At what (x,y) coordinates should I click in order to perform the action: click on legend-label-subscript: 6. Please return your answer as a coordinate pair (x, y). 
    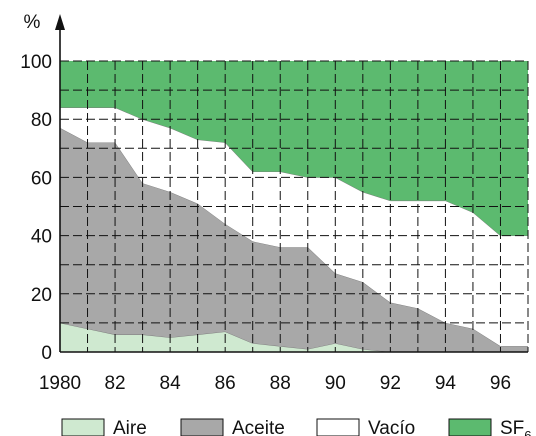
    Looking at the image, I should click on (527, 432).